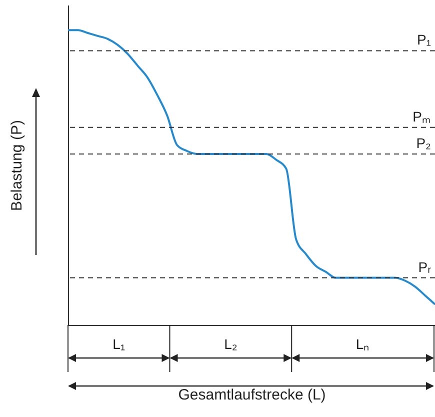 This screenshot has height=417, width=435. I want to click on ref-line-label: P₁, so click(424, 40).